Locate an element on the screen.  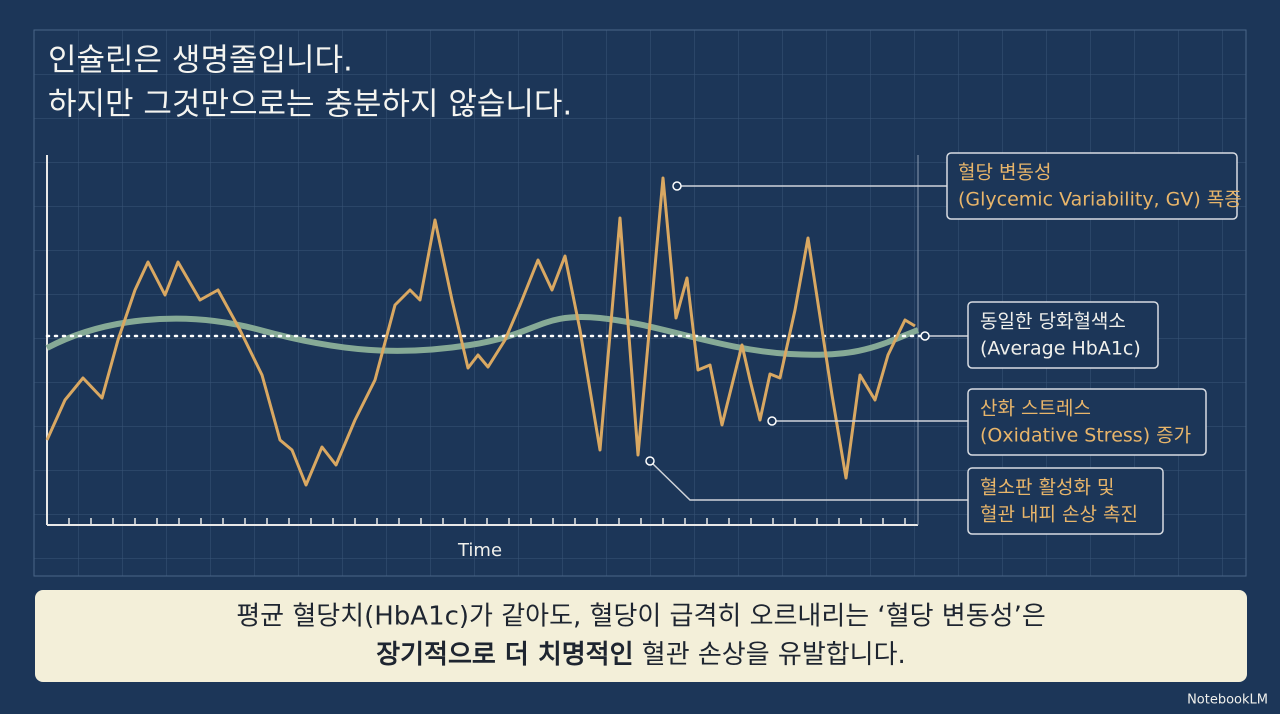
connectors is located at coordinates (810, 343).